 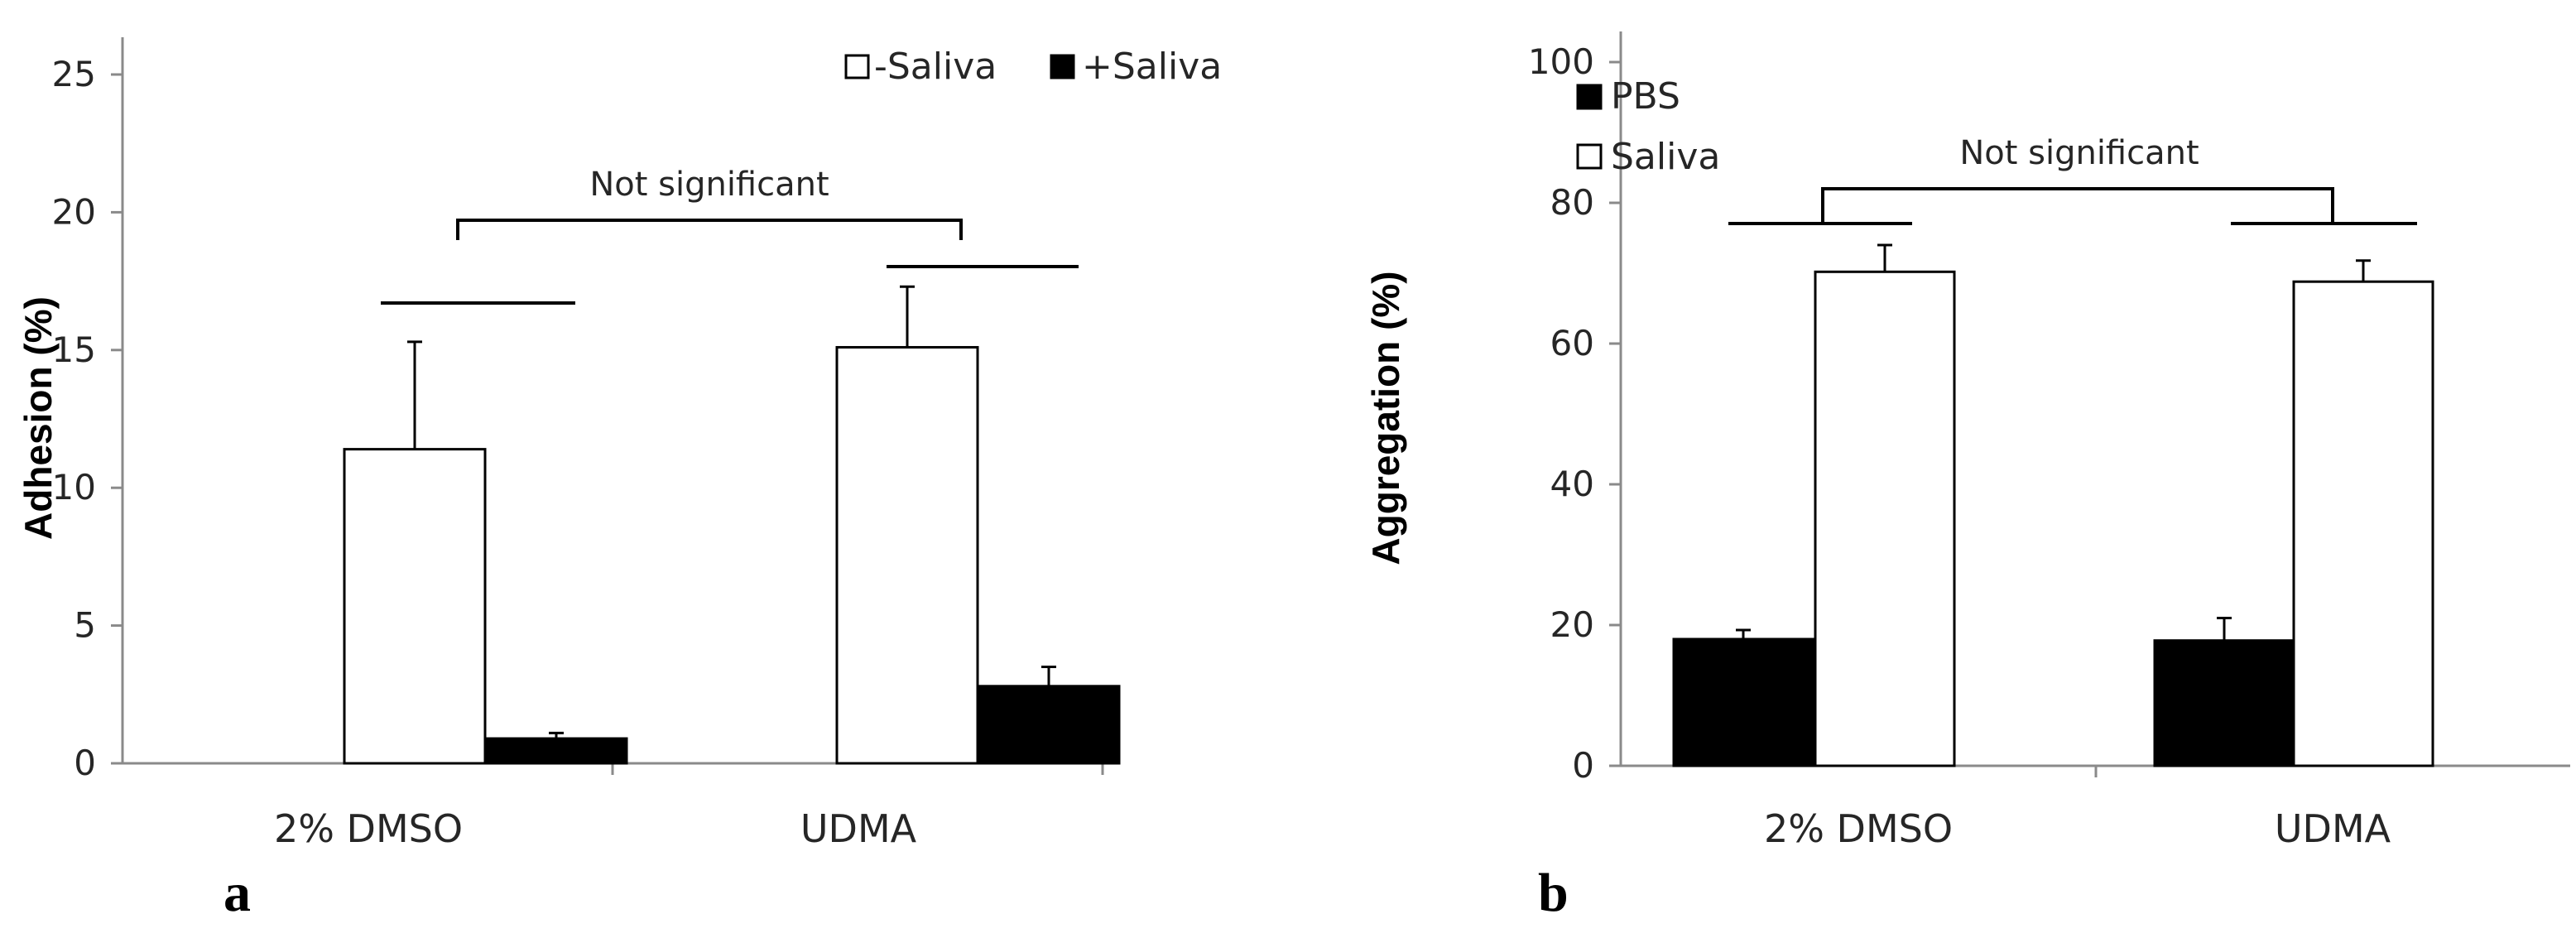 What do you see at coordinates (1572, 343) in the screenshot?
I see `panel-b-y-tick-label: 60` at bounding box center [1572, 343].